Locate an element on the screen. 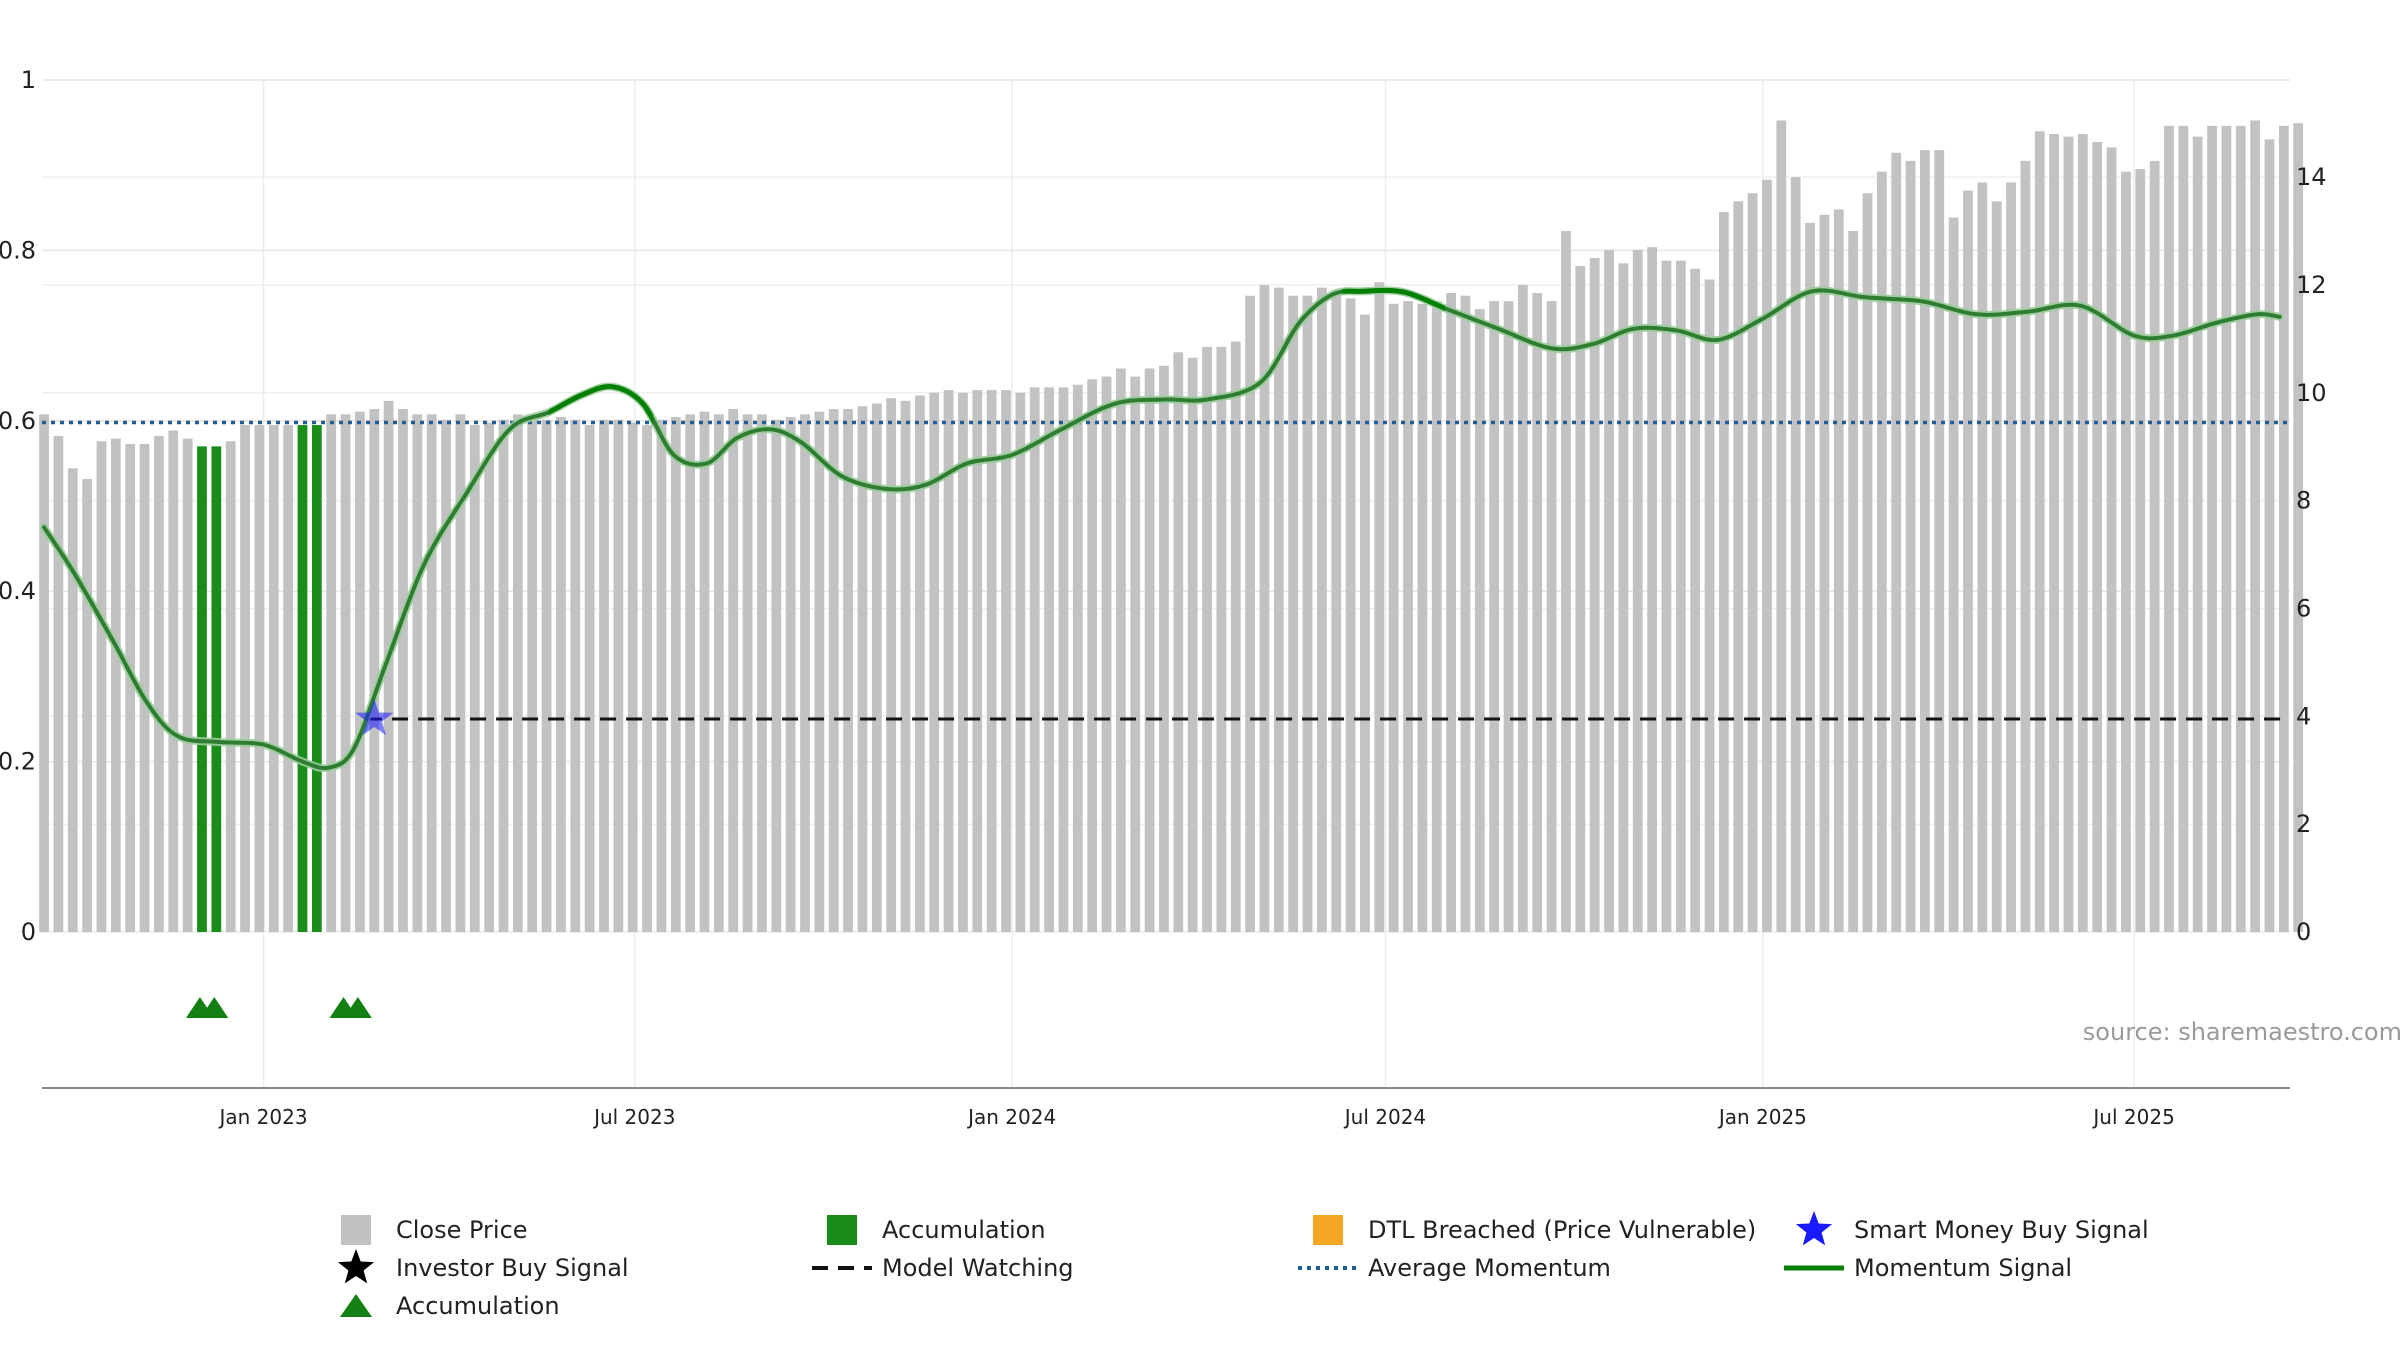 This screenshot has height=1354, width=2400. legend-item-dtl: DTL Breached (Price Vulnerable) is located at coordinates (1534, 1230).